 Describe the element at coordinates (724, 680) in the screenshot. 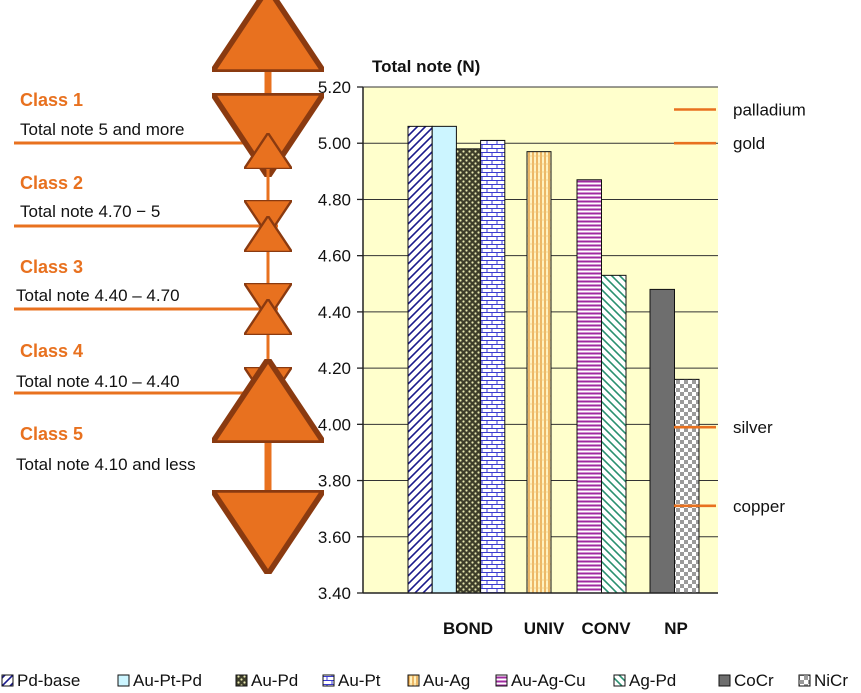

I see `legend-swatch-cocr` at that location.